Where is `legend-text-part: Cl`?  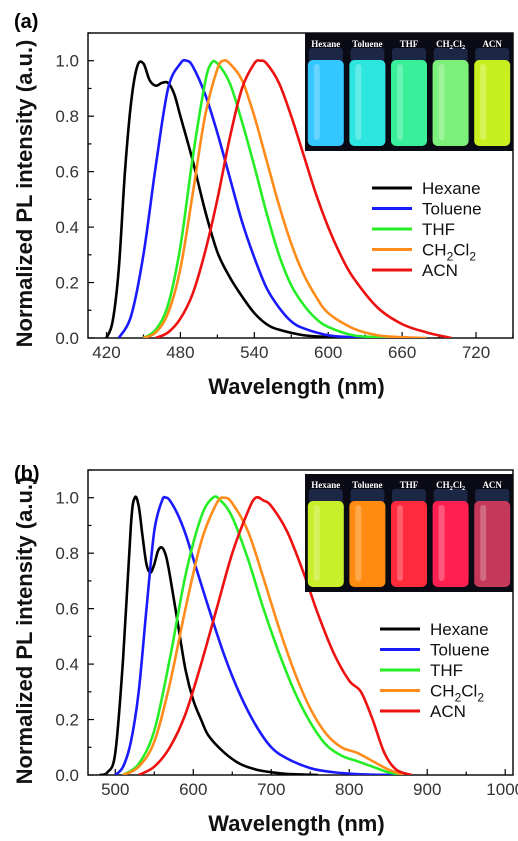
legend-text-part: Cl is located at coordinates (469, 691).